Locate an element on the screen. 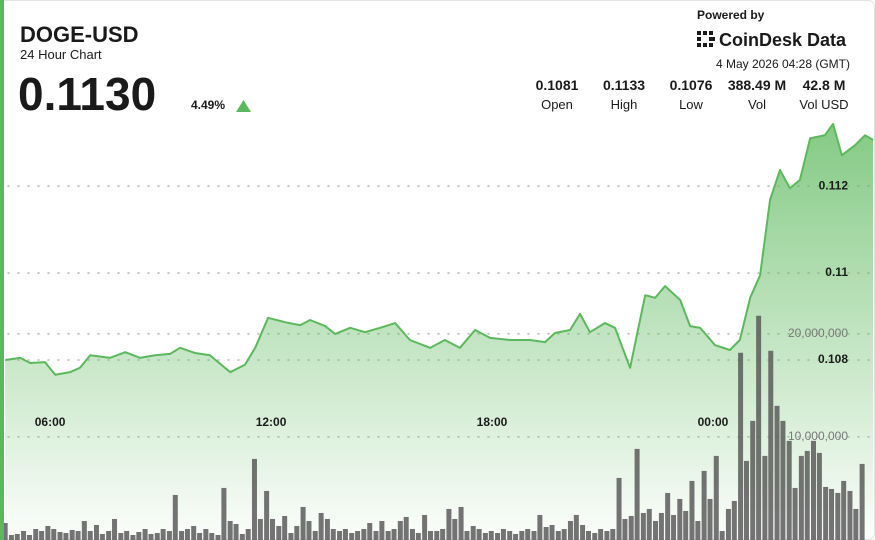 The height and width of the screenshot is (540, 875). change: 4.49% is located at coordinates (208, 105).